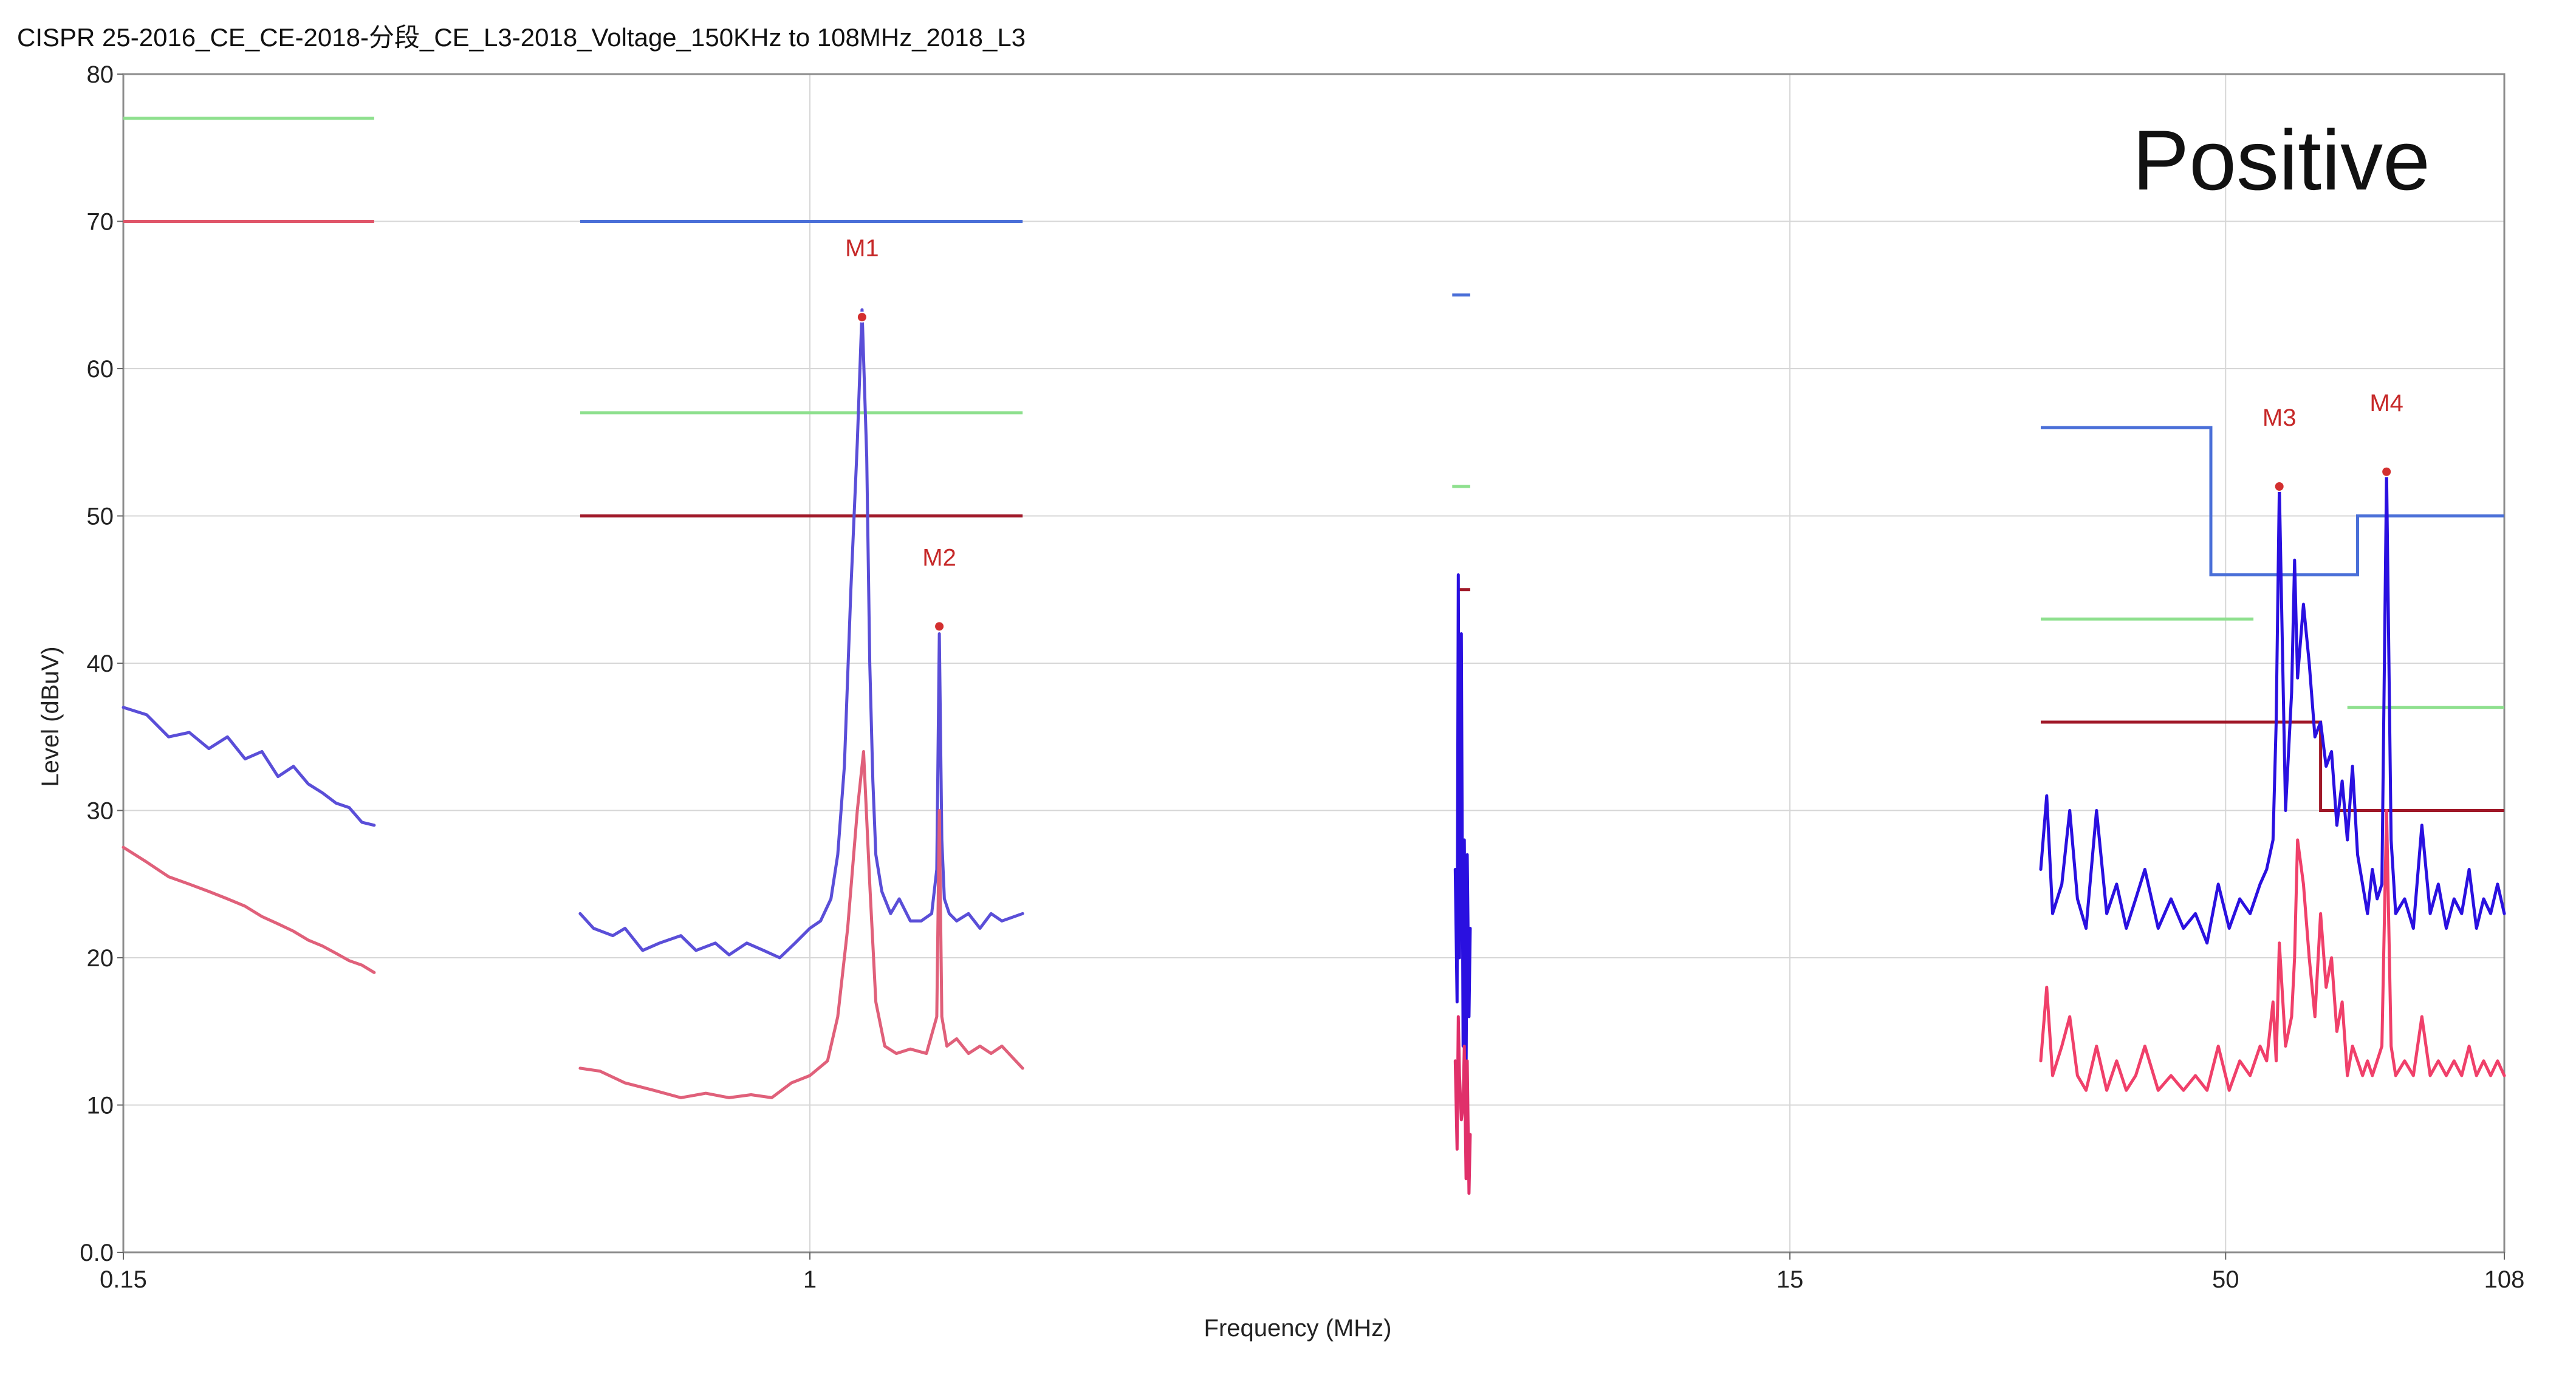 This screenshot has height=1375, width=2576. Describe the element at coordinates (101, 663) in the screenshot. I see `y-tick-label: 40` at that location.